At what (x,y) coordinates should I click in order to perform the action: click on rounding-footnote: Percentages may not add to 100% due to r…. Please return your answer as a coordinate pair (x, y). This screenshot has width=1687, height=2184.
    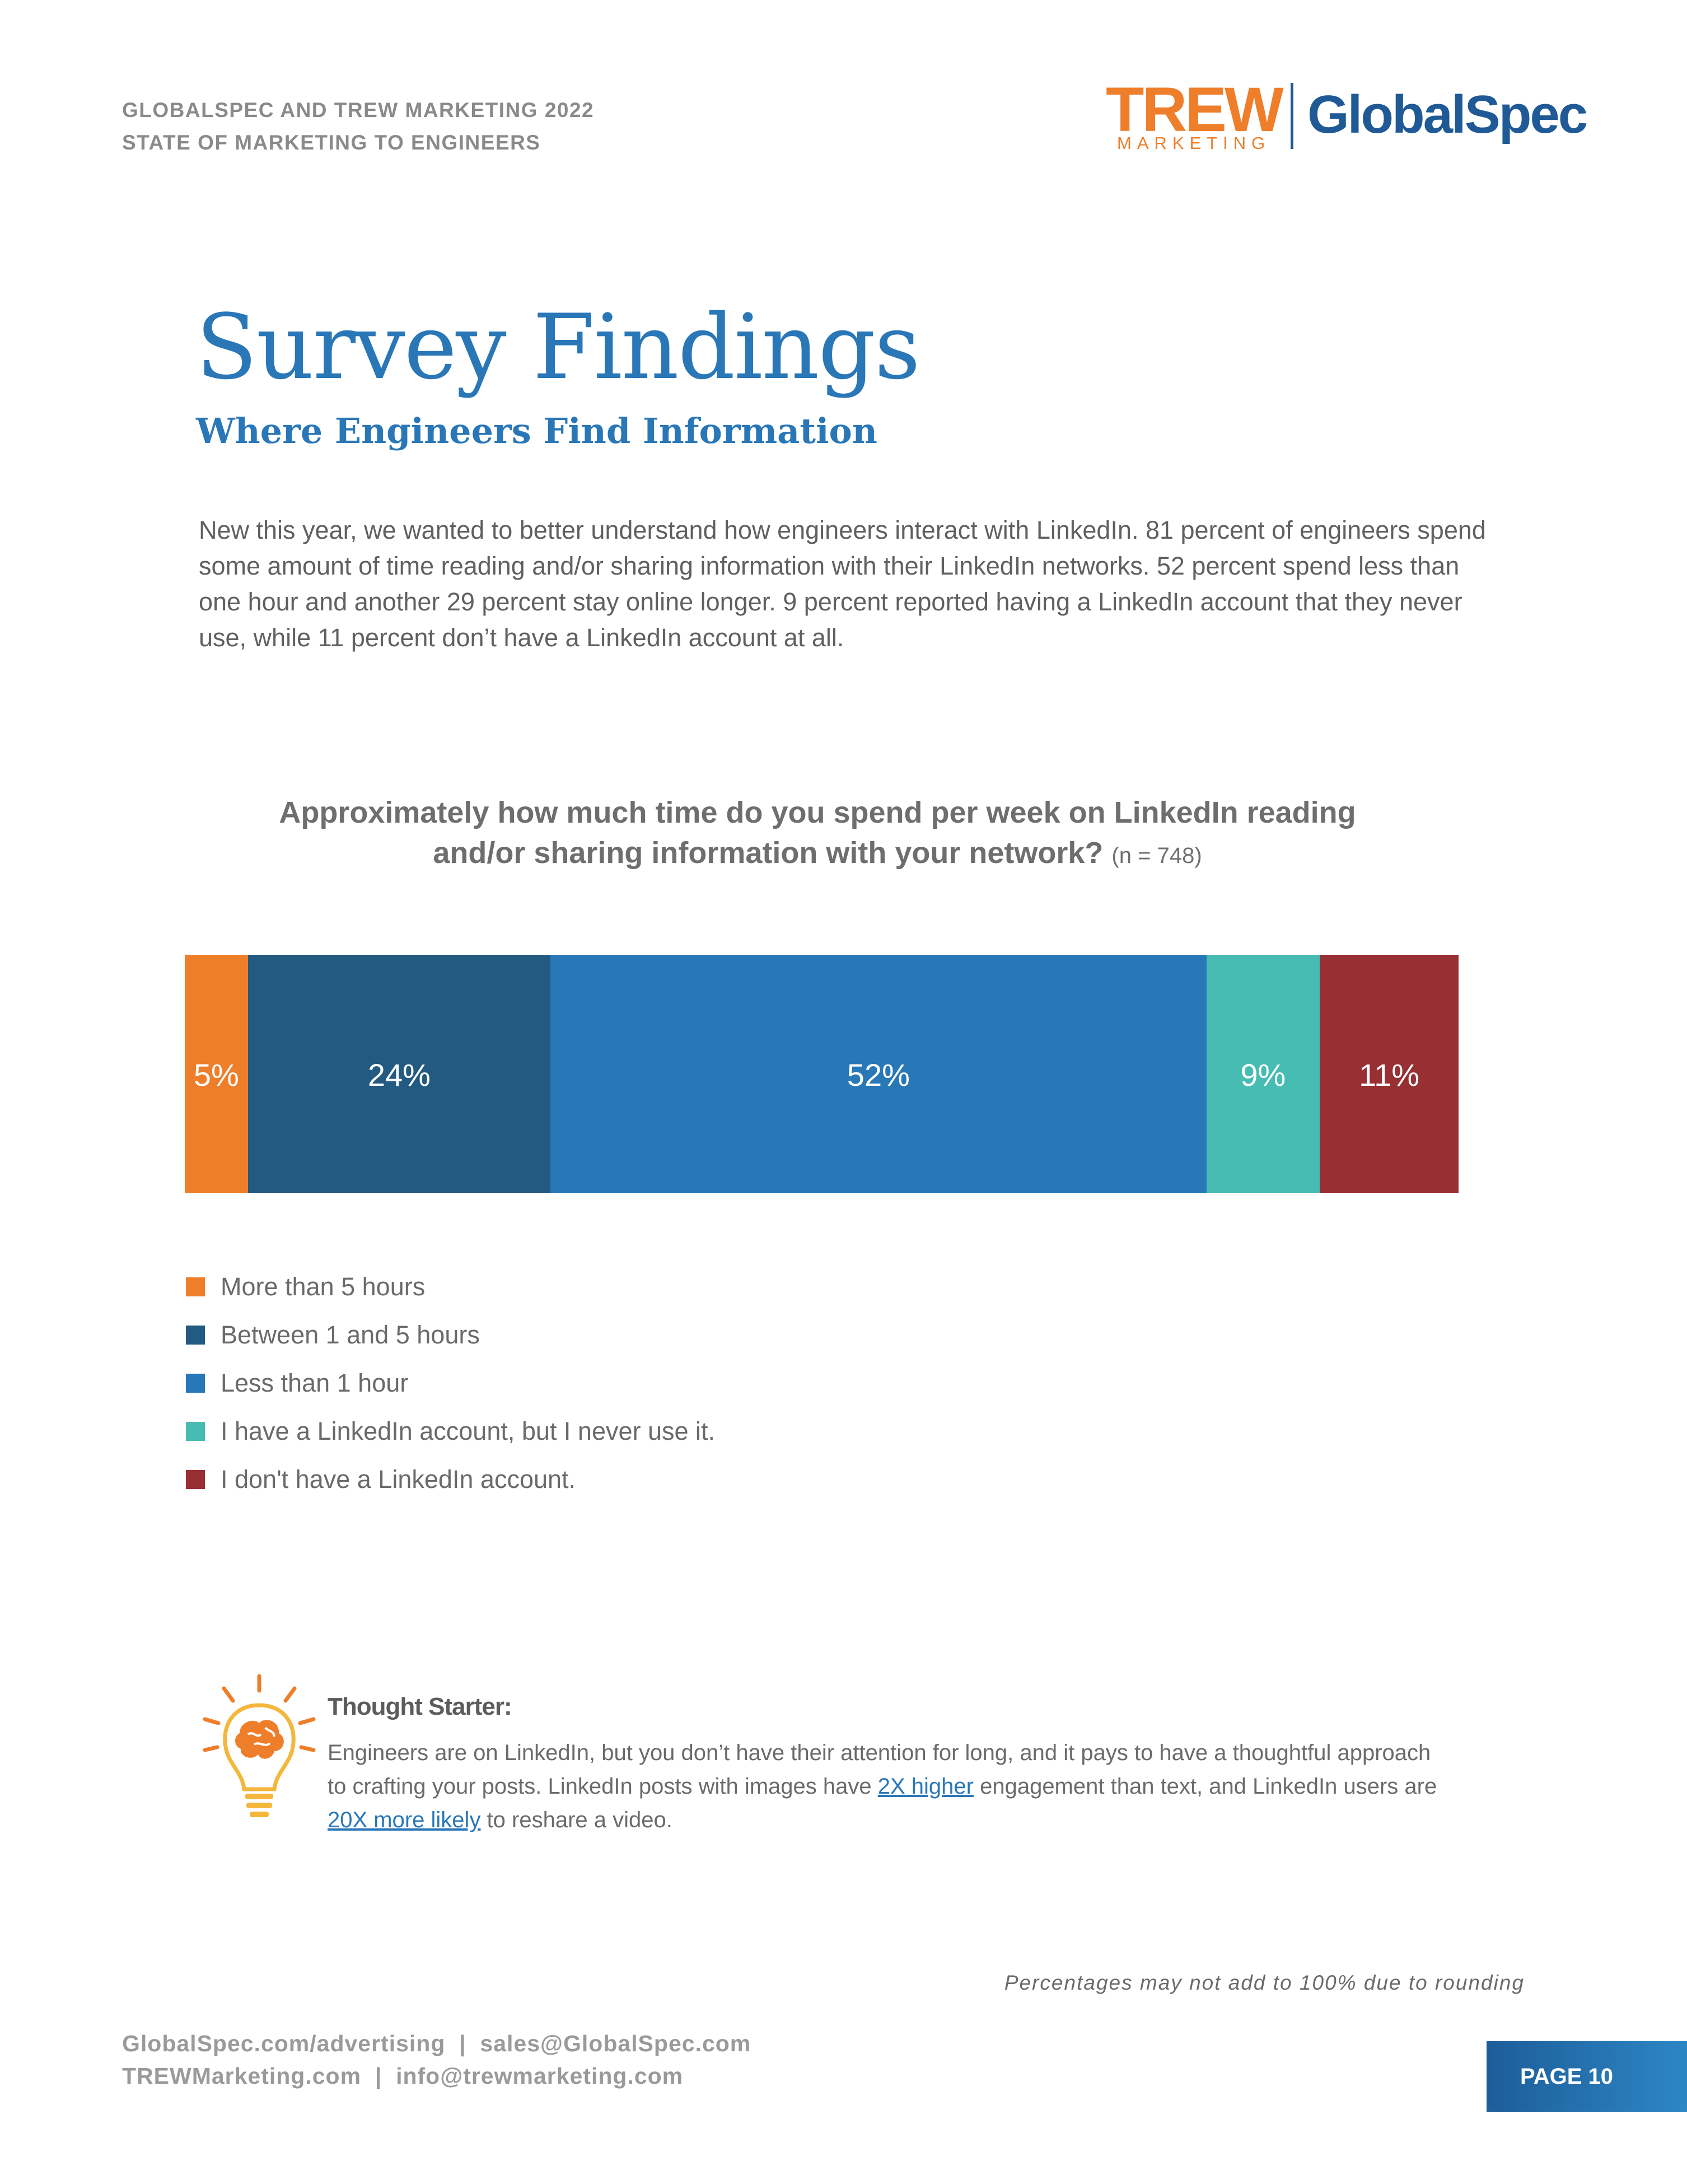
    Looking at the image, I should click on (1264, 1983).